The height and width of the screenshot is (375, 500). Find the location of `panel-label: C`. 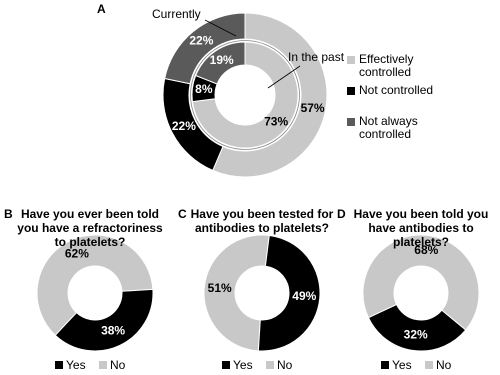

panel-label: C is located at coordinates (182, 214).